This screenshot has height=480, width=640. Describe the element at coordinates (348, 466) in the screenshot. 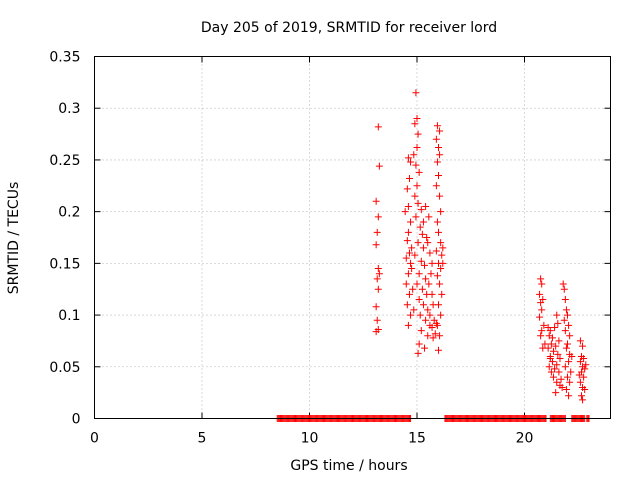

I see `x-axis-label: GPS time / hours` at that location.